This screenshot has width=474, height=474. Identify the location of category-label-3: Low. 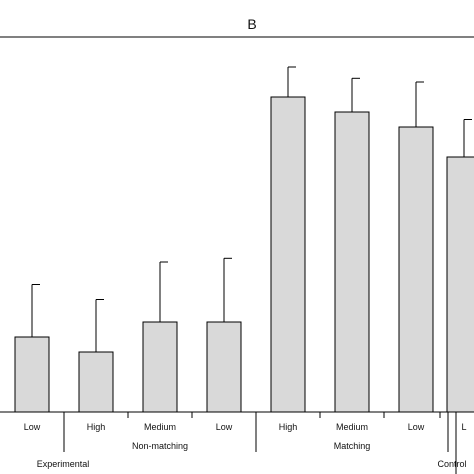
(224, 427).